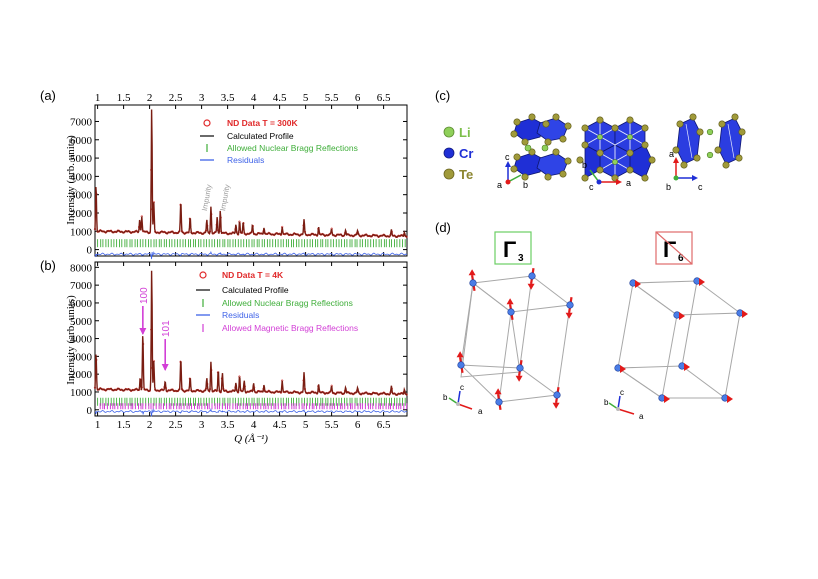  I want to click on y-tick-label: 4000, so click(81, 340).